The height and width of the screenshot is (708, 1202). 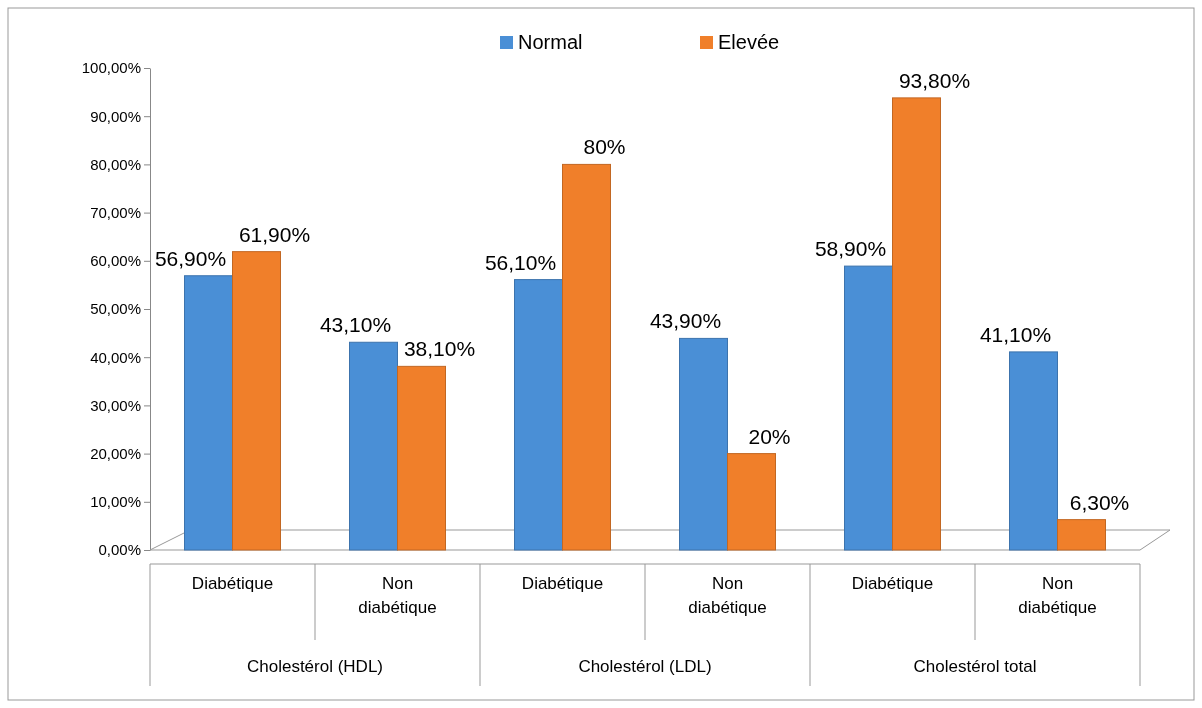 I want to click on y-tick-label: 60,00%, so click(x=115, y=261).